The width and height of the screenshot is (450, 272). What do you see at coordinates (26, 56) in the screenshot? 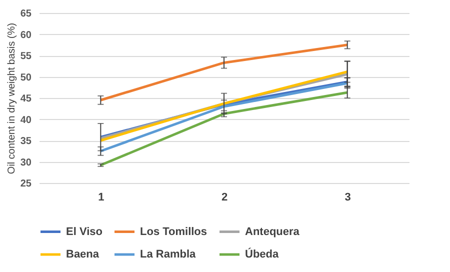
I see `y-tick-label: 55` at bounding box center [26, 56].